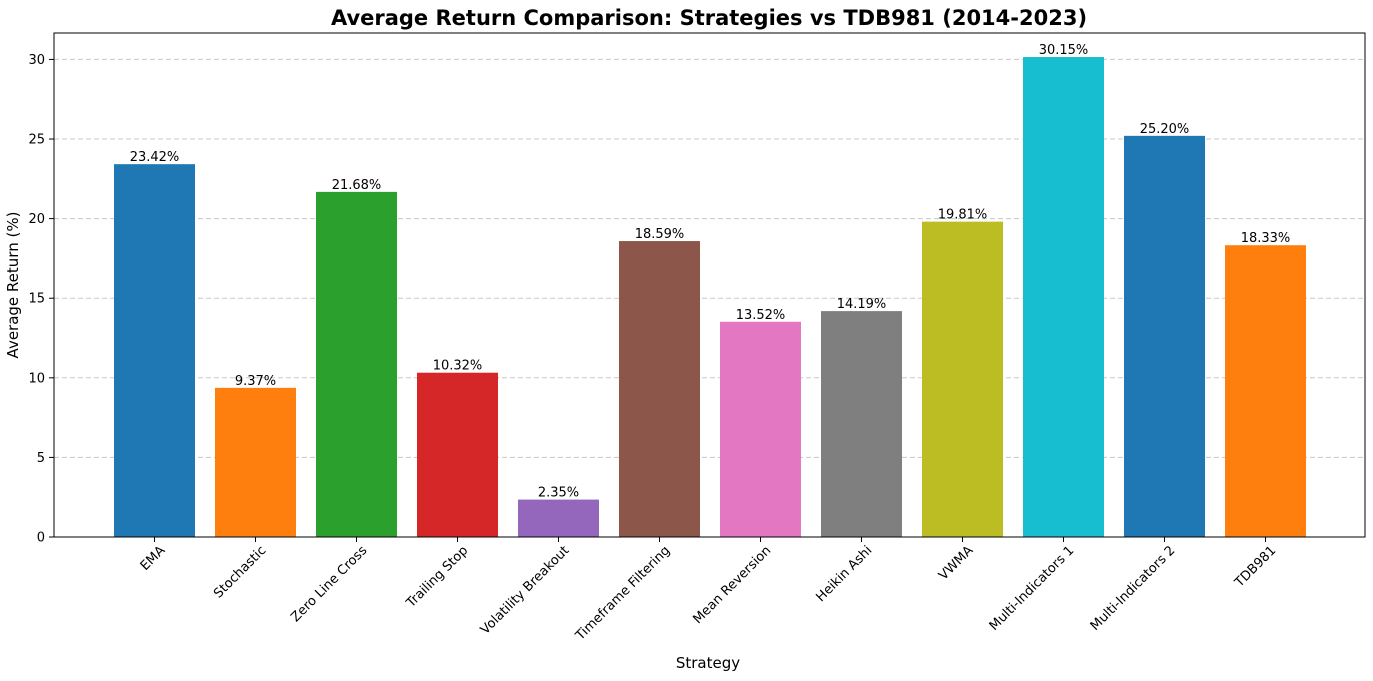  Describe the element at coordinates (660, 234) in the screenshot. I see `bar-value-label: 18.59%` at that location.